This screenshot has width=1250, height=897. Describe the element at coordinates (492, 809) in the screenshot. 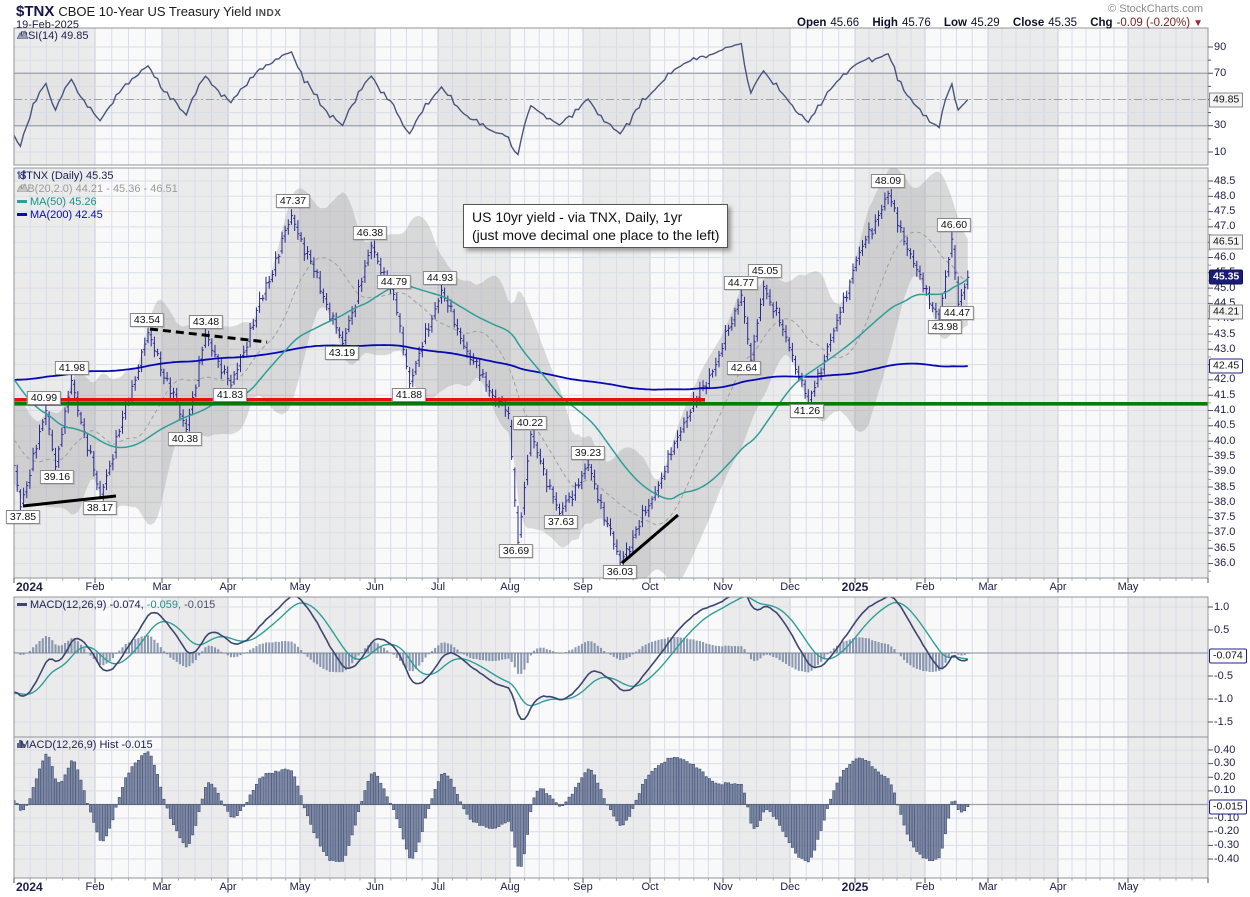

I see `macd-hist-series` at that location.